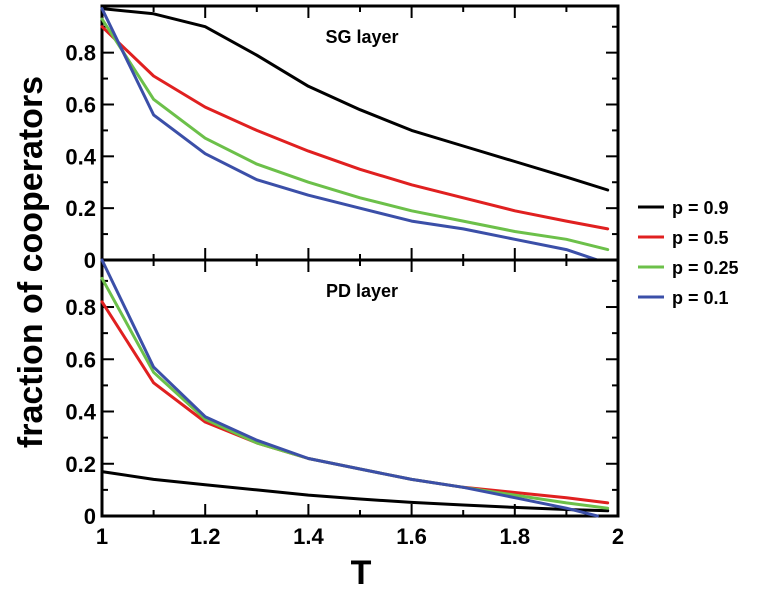 Image resolution: width=775 pixels, height=597 pixels. What do you see at coordinates (688, 253) in the screenshot?
I see `legend: p = 0.9 p = 0.5 p = 0.25 p = 0.1` at bounding box center [688, 253].